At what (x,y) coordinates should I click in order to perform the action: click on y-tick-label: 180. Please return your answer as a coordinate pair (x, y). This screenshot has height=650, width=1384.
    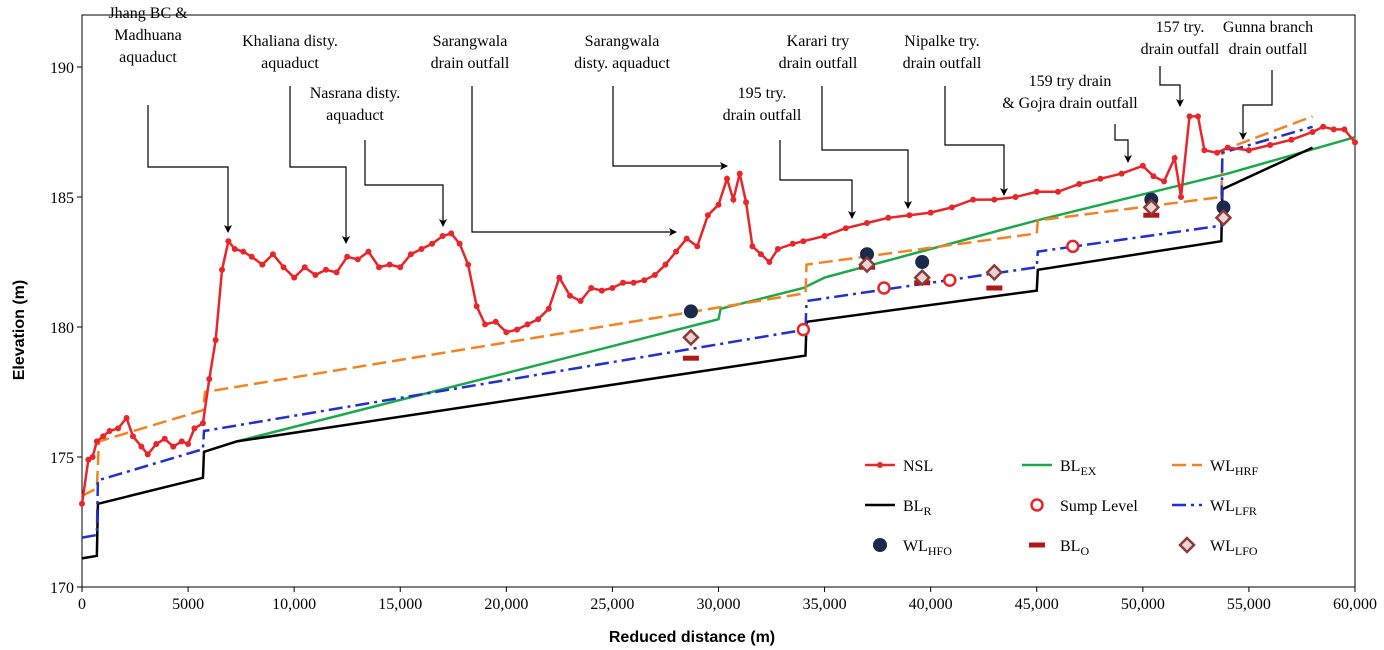
    Looking at the image, I should click on (62, 328).